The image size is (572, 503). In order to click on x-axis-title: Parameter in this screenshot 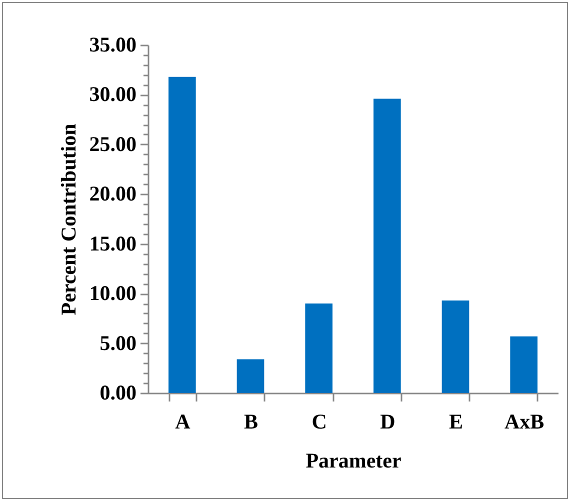, I will do `click(354, 460)`.